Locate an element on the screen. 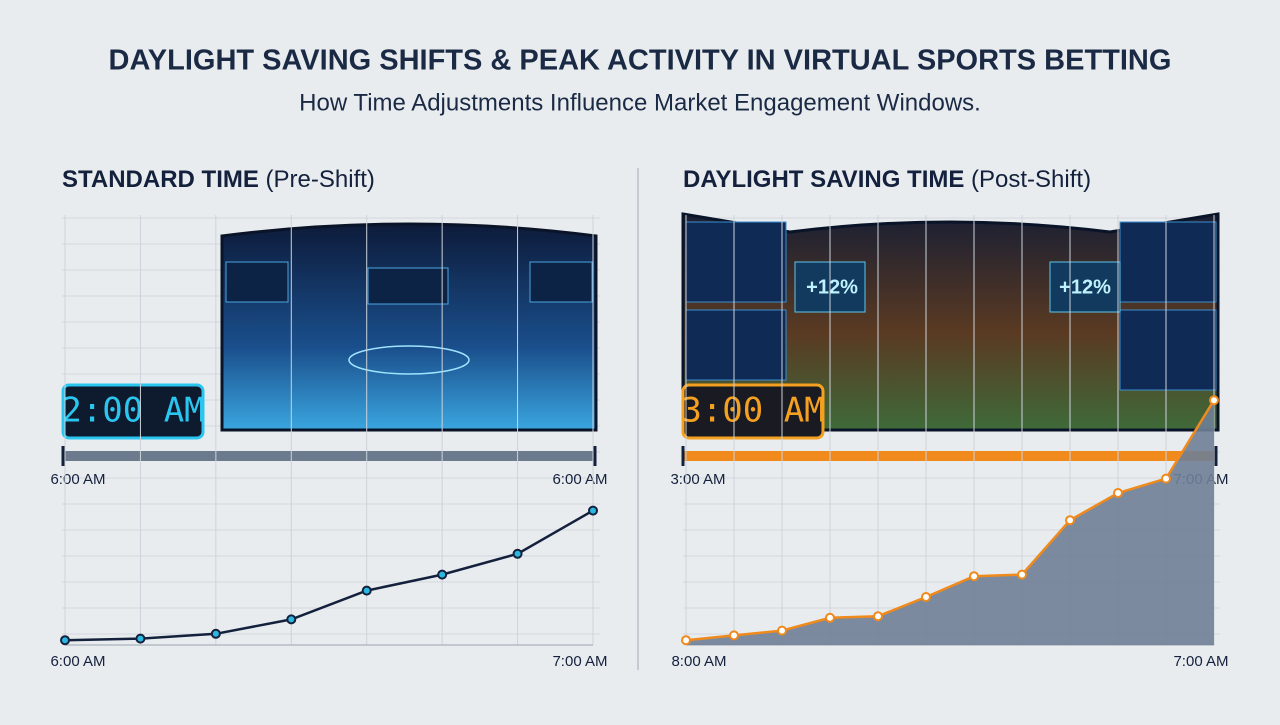  timeline-label: 3:00 AM is located at coordinates (697, 479).